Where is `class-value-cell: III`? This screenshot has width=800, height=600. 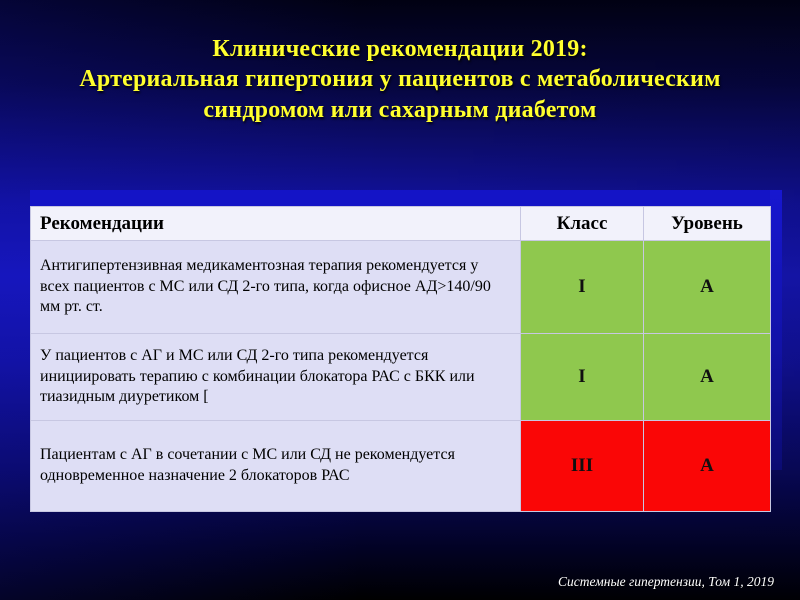
class-value-cell: III is located at coordinates (582, 466).